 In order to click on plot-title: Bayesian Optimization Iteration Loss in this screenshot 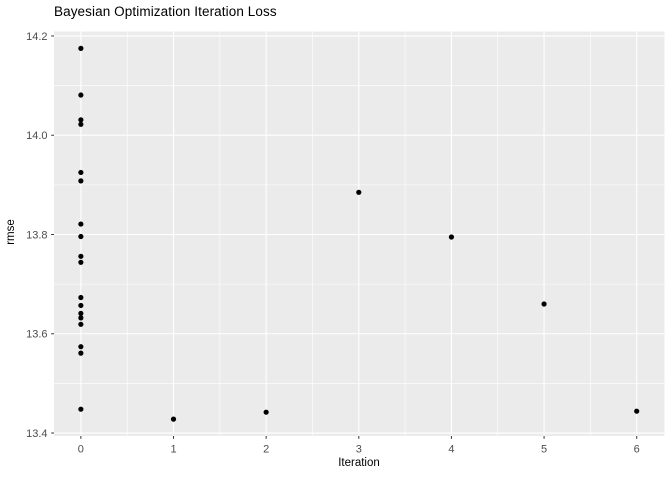, I will do `click(165, 11)`.